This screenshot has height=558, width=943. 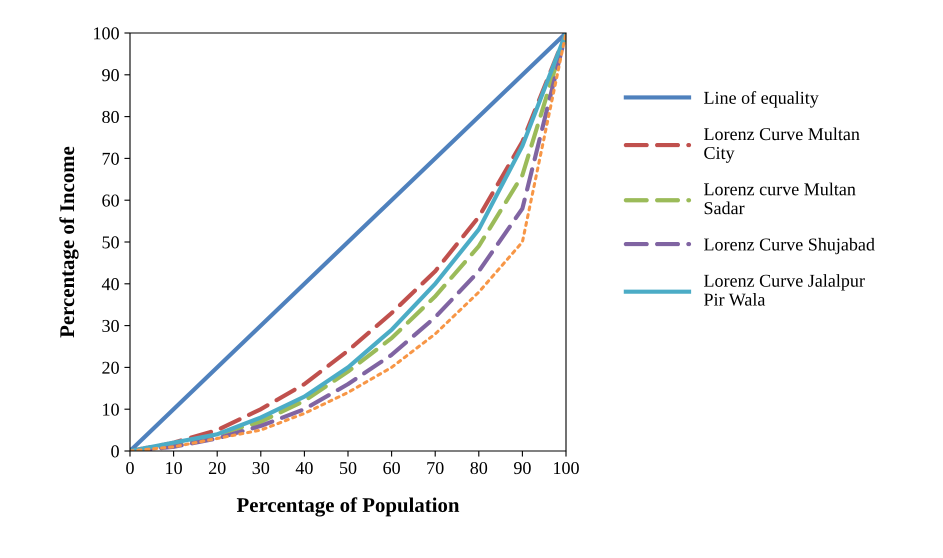 What do you see at coordinates (391, 468) in the screenshot?
I see `x-tick-label: 60` at bounding box center [391, 468].